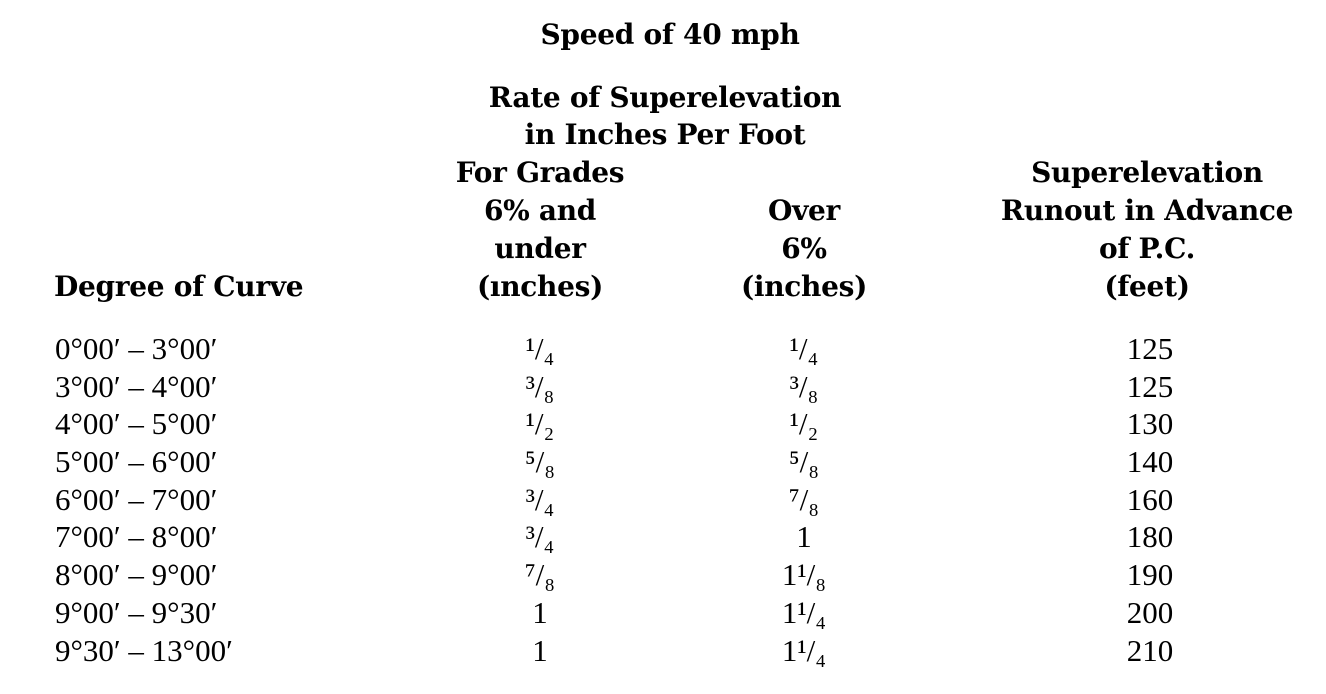 This screenshot has height=694, width=1326. I want to click on column-over: ¹/₄ ³/₈ ¹/₂ ⁵/₈ ⁷/₈ 1 1¹/₈ 1¹/₄ 1¹/₄, so click(804, 499).